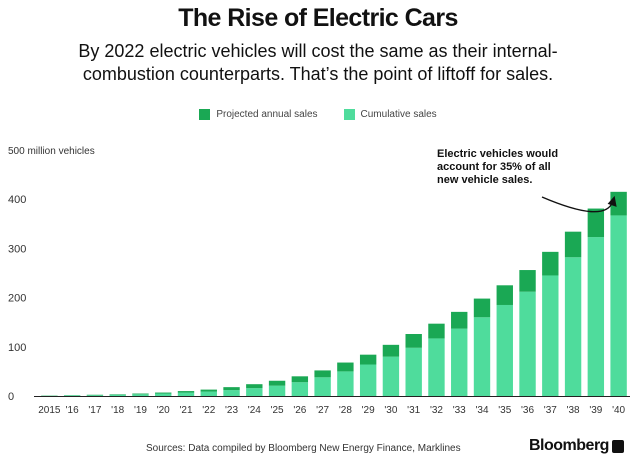  What do you see at coordinates (322, 410) in the screenshot?
I see `x-tick-label: '27` at bounding box center [322, 410].